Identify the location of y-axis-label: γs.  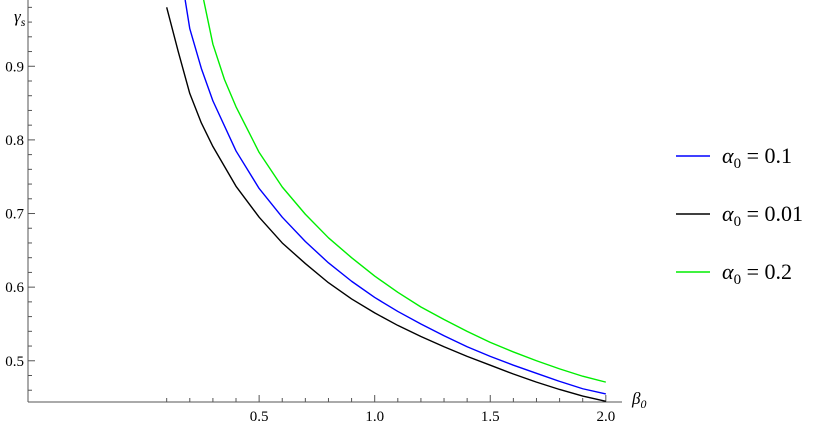
(20, 18).